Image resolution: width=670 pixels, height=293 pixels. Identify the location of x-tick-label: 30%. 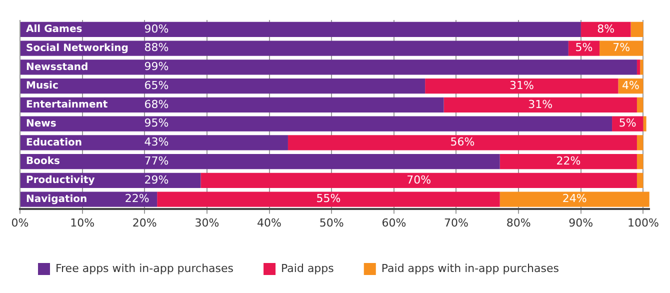
(207, 223).